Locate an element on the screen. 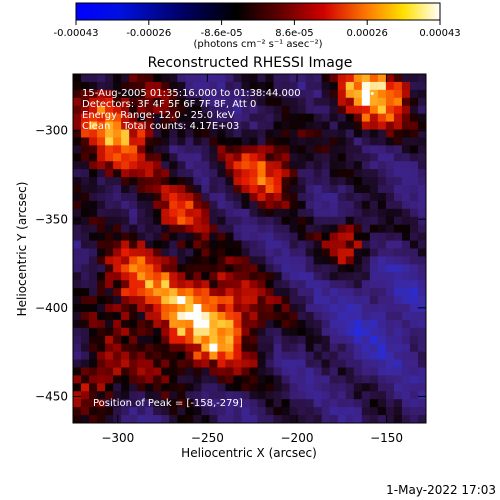 This screenshot has height=500, width=500. colorbar-gradient is located at coordinates (258, 11).